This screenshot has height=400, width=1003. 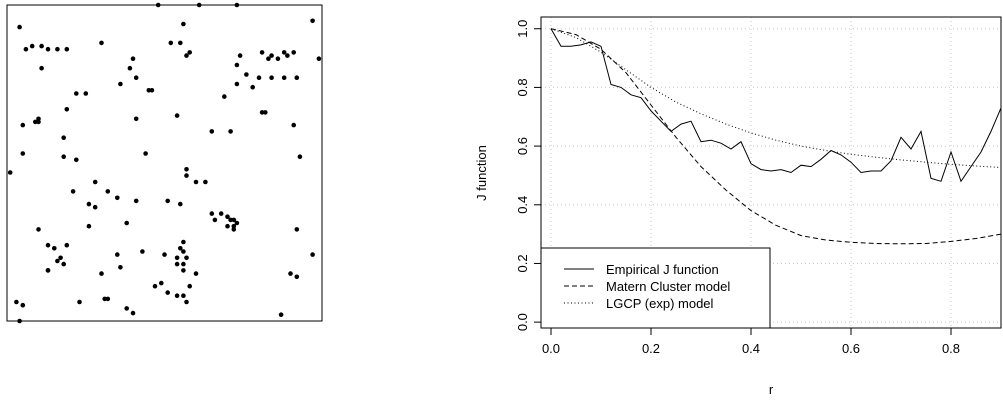 I want to click on y-tick-label-5: 1.0, so click(x=522, y=29).